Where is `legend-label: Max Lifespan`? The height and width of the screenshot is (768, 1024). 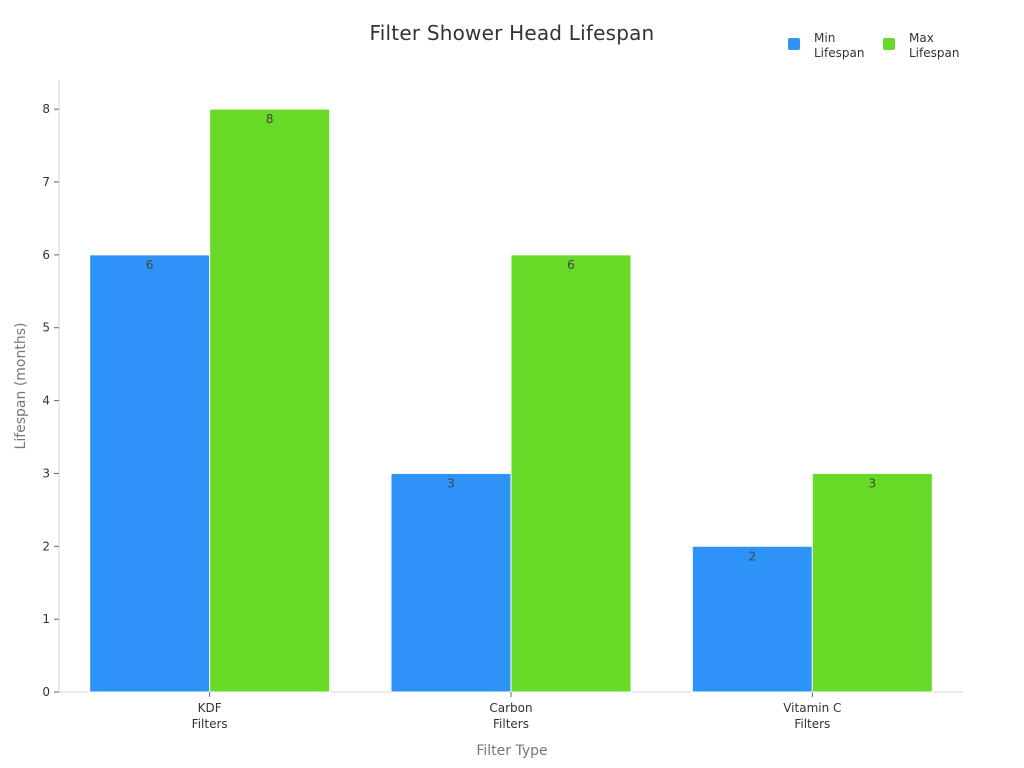
legend-label: Max Lifespan is located at coordinates (934, 45).